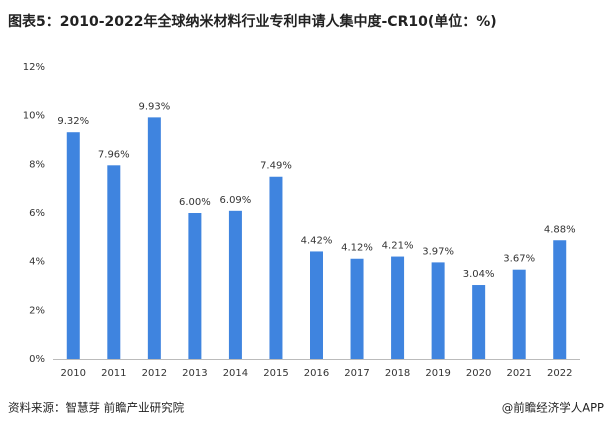  What do you see at coordinates (73, 373) in the screenshot?
I see `x-tick-label: 2010` at bounding box center [73, 373].